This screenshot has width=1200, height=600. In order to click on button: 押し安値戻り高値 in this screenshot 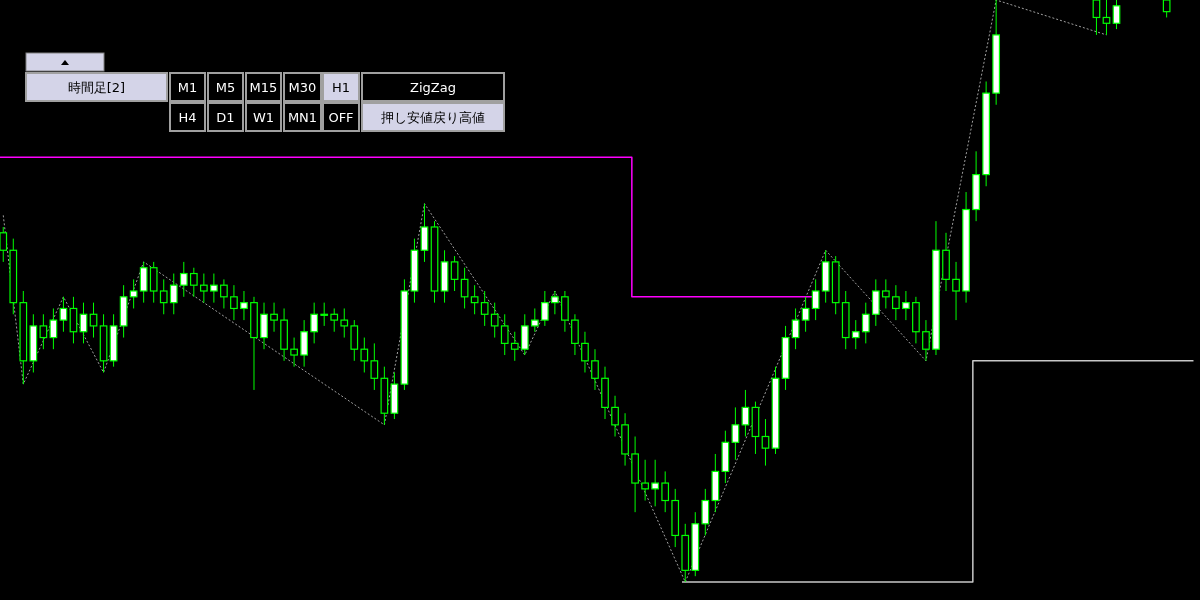, I will do `click(433, 117)`.